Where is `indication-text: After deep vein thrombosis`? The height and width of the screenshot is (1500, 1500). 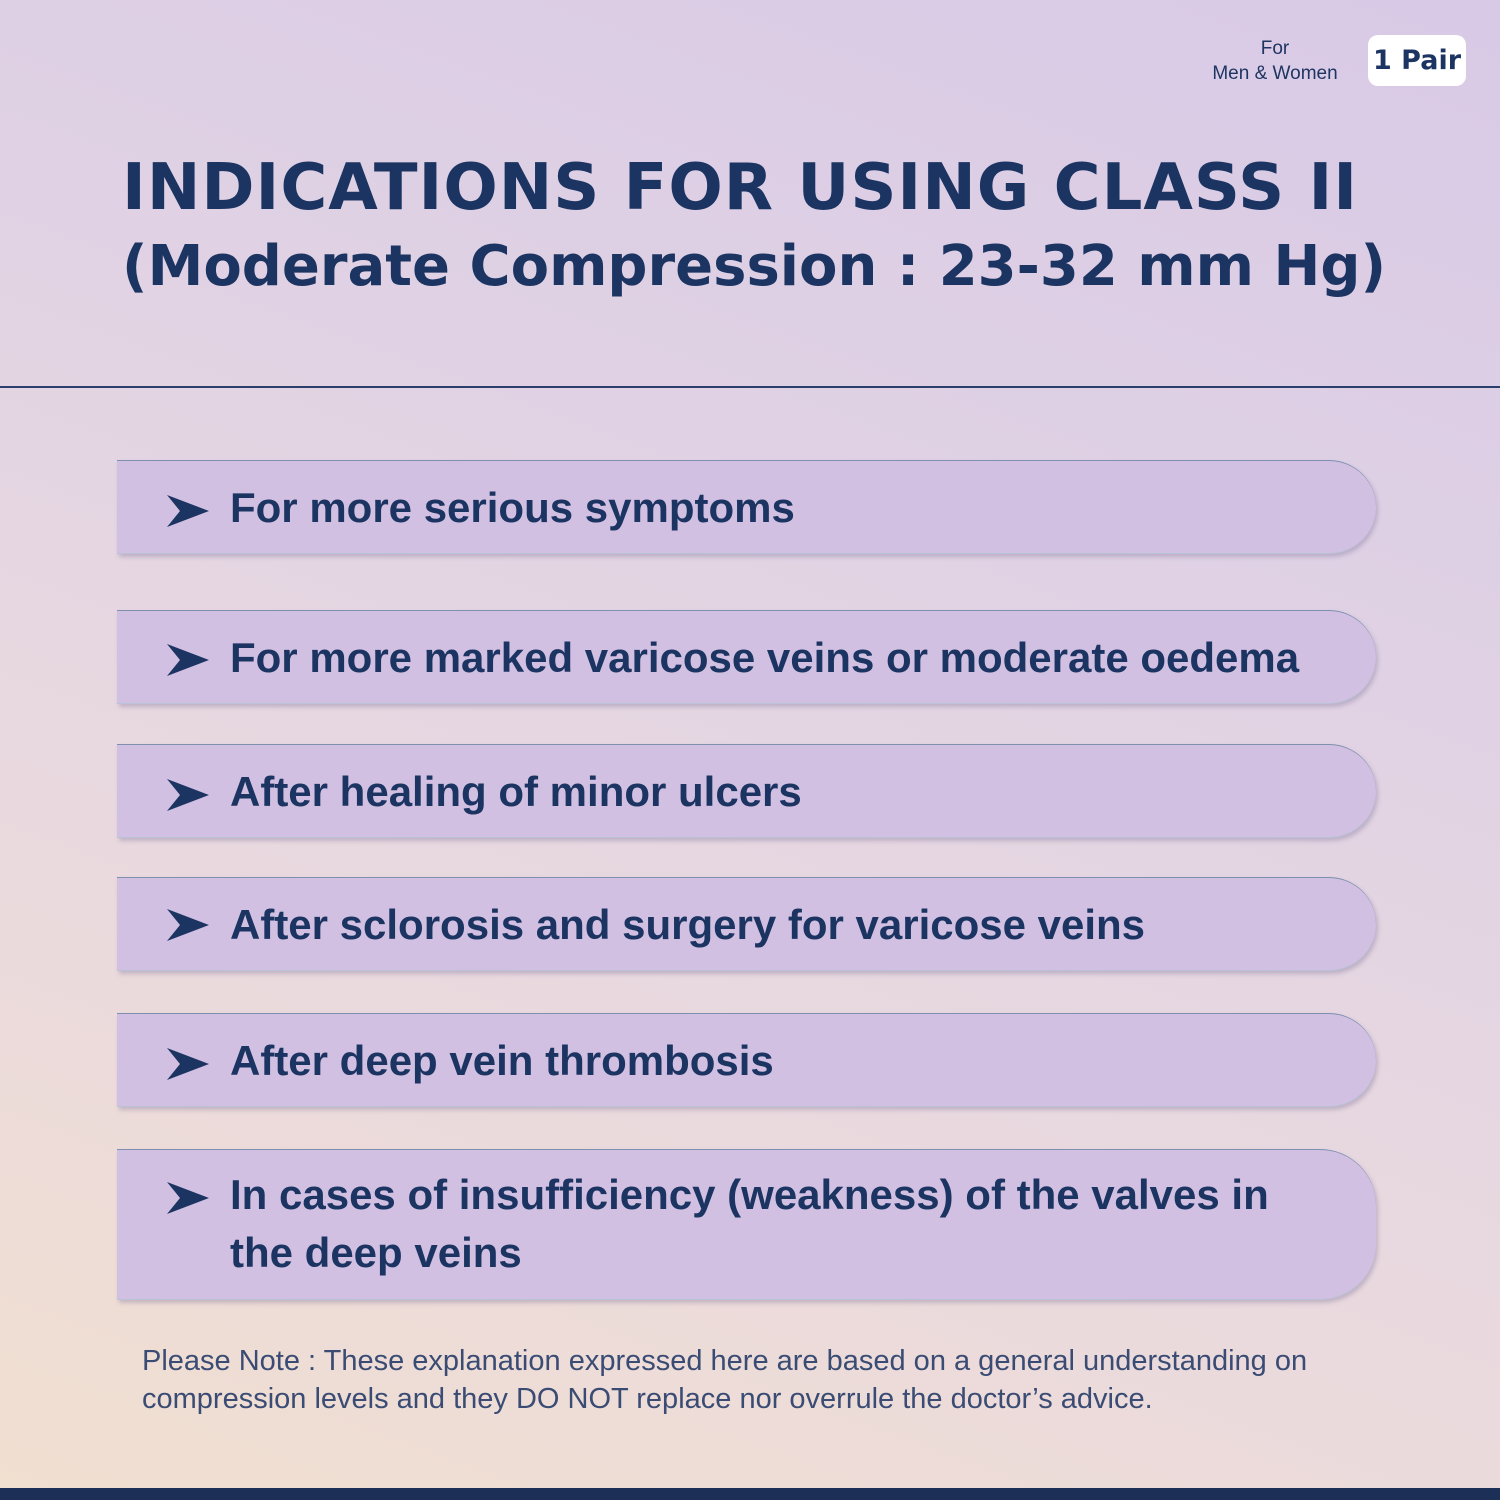
indication-text: After deep vein thrombosis is located at coordinates (502, 1060).